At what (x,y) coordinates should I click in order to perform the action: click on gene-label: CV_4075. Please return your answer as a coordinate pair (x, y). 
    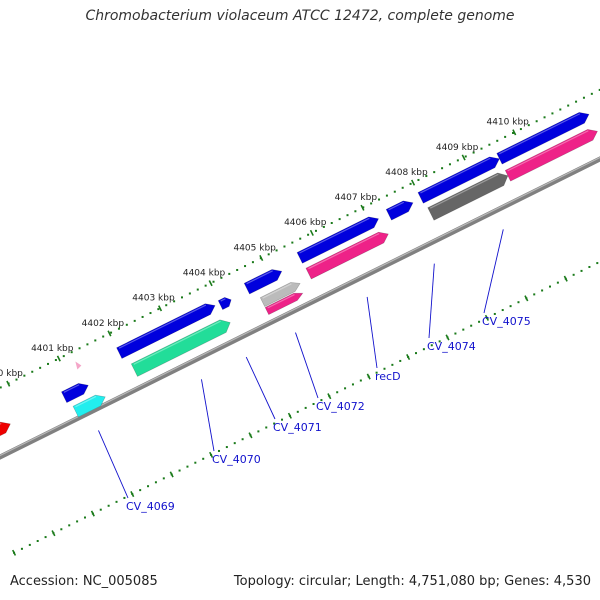
    Looking at the image, I should click on (506, 321).